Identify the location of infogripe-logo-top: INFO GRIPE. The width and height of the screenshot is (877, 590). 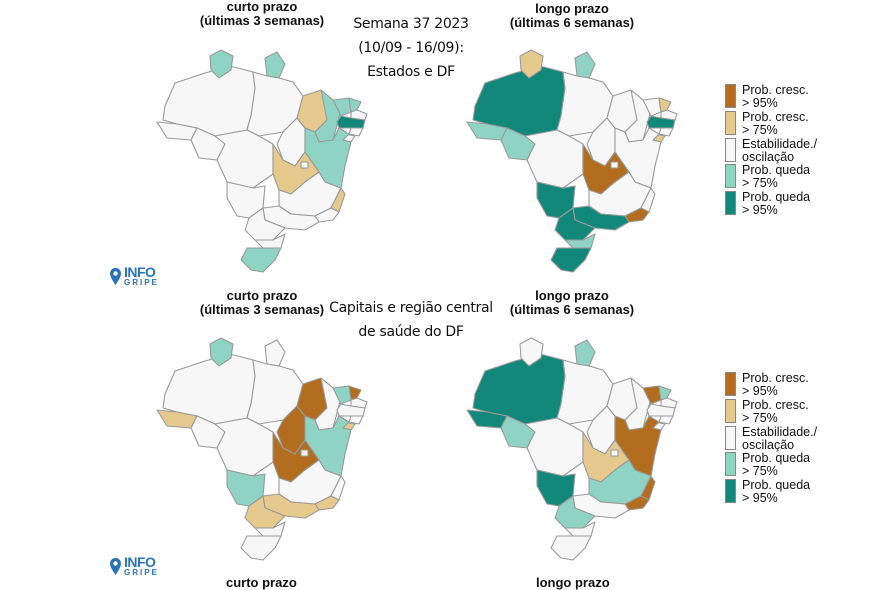
(134, 275).